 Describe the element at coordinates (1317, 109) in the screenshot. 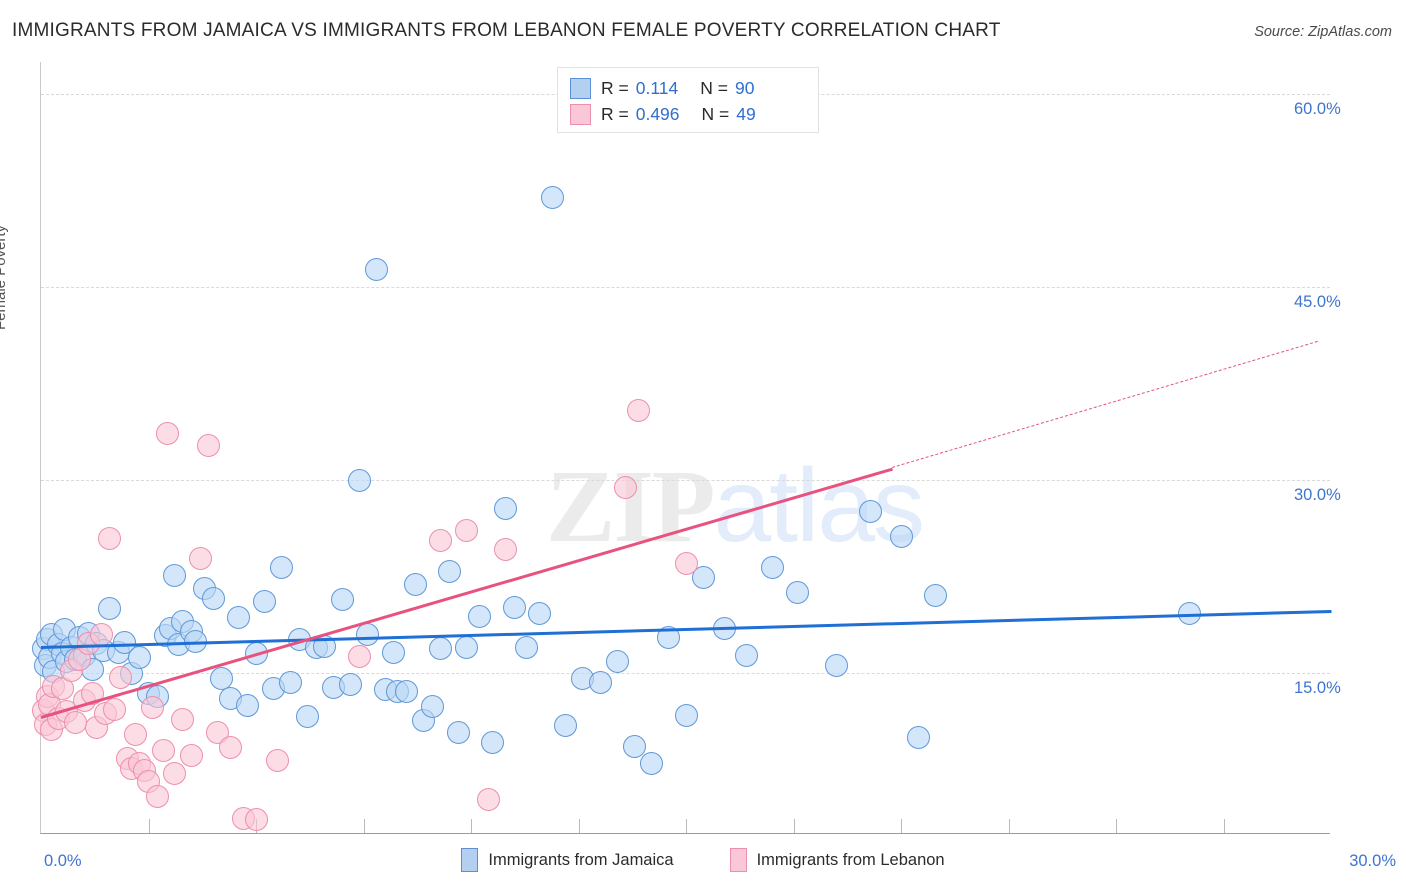

I see `y-axis-tick-label: 60.0%` at that location.